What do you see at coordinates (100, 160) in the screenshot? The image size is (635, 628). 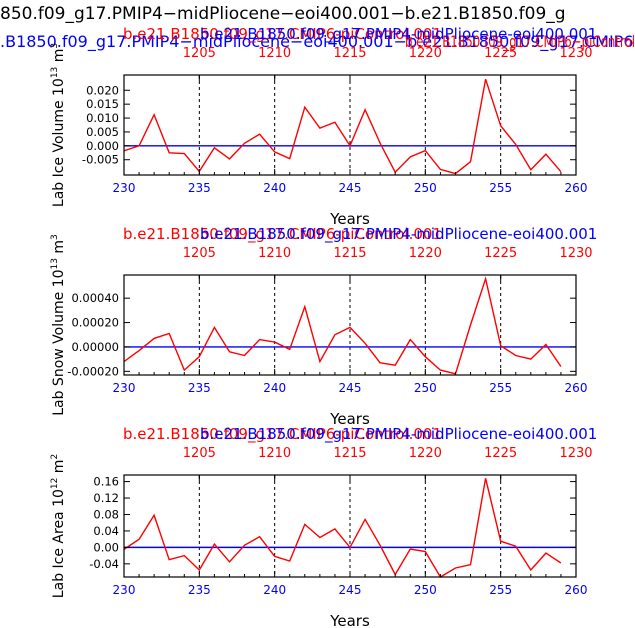 I see `y-tick-label: -0.005` at bounding box center [100, 160].